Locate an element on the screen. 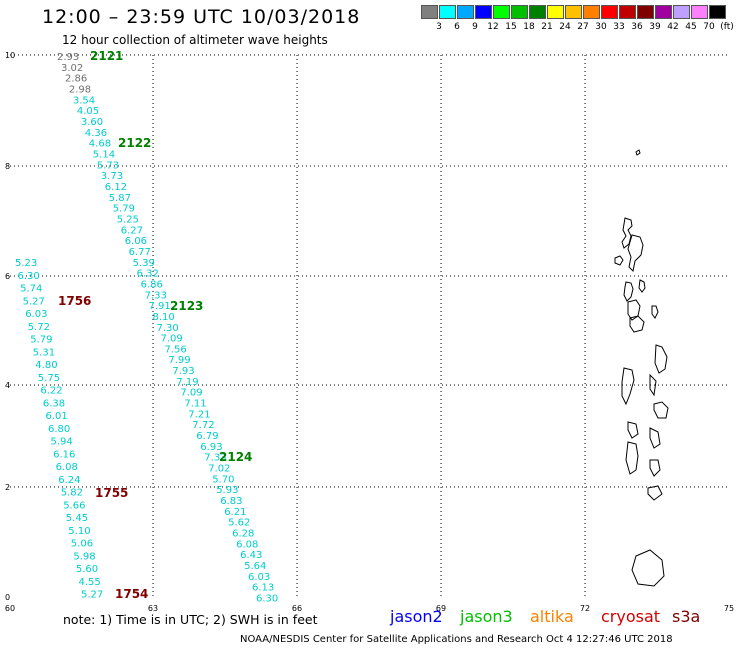 This screenshot has height=650, width=740. swh-value-label: 5.10 is located at coordinates (79, 531).